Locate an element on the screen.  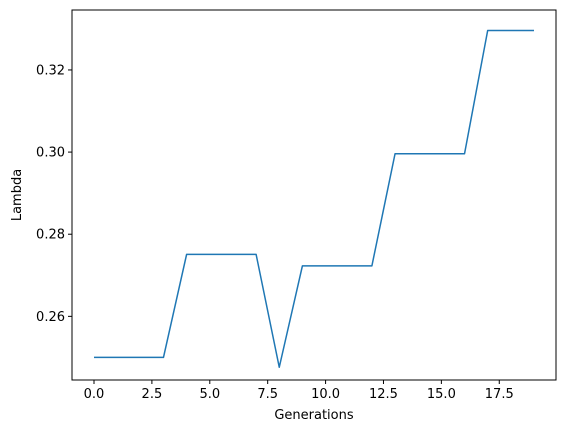
x-tick-label: 17.5 is located at coordinates (499, 394).